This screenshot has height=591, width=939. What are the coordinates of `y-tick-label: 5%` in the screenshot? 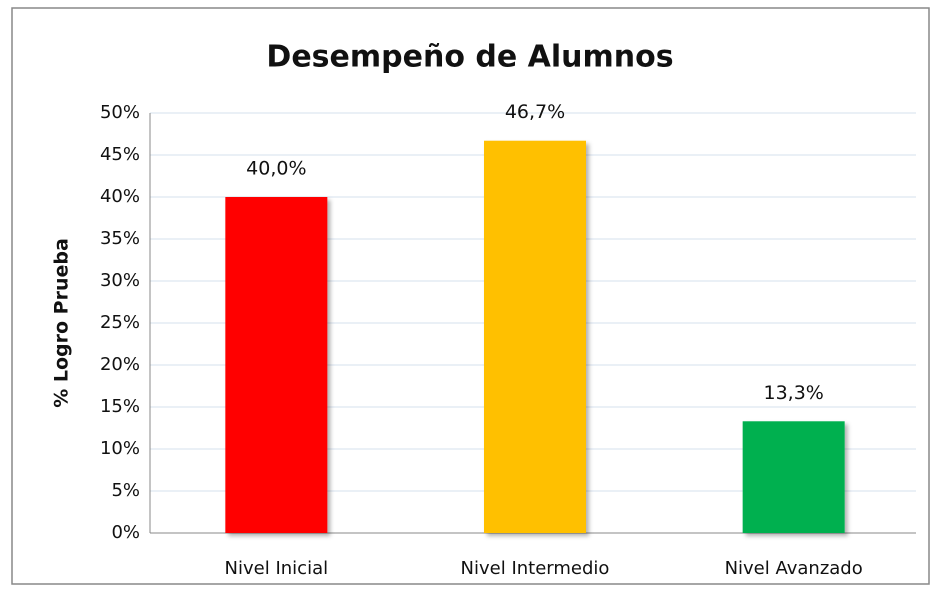 It's located at (125, 490).